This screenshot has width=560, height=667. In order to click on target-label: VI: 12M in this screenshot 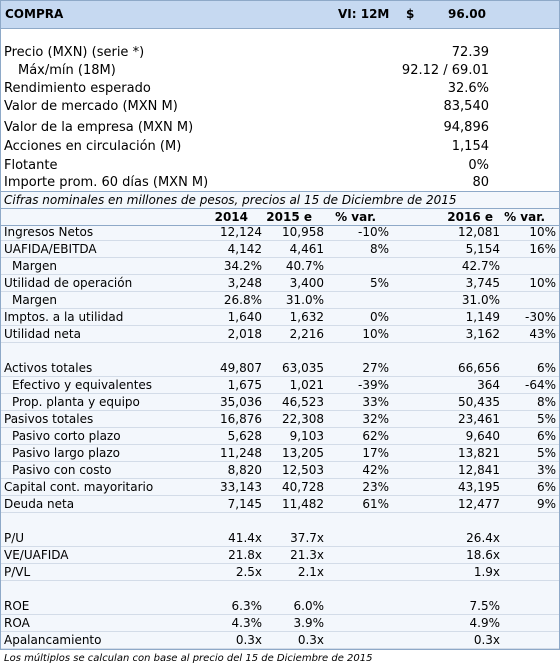, I will do `click(364, 14)`.